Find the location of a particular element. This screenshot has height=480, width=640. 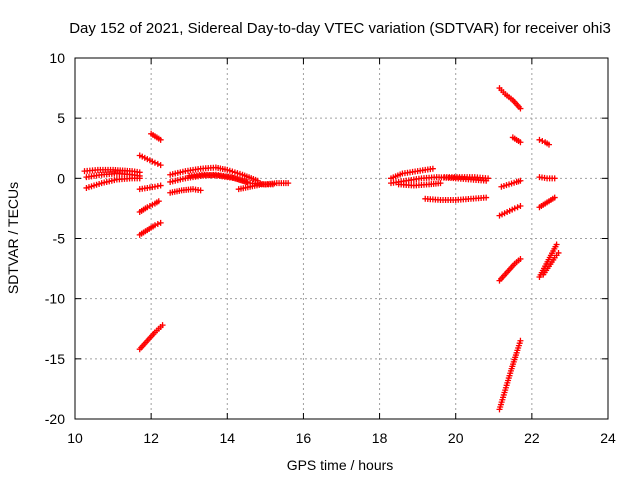

y-tick-label: -5 is located at coordinates (59, 239).